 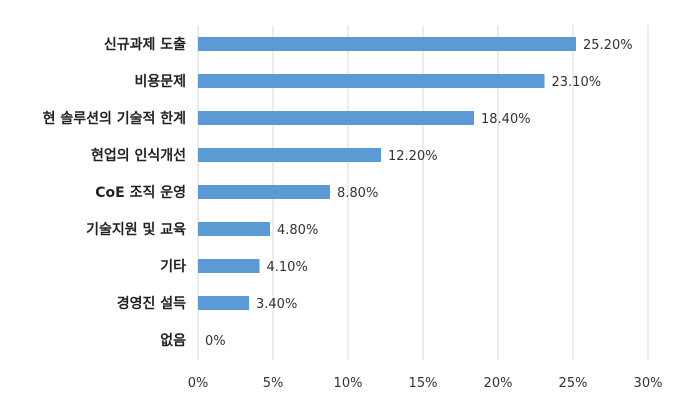 What do you see at coordinates (215, 341) in the screenshot?
I see `data-label: 0%` at bounding box center [215, 341].